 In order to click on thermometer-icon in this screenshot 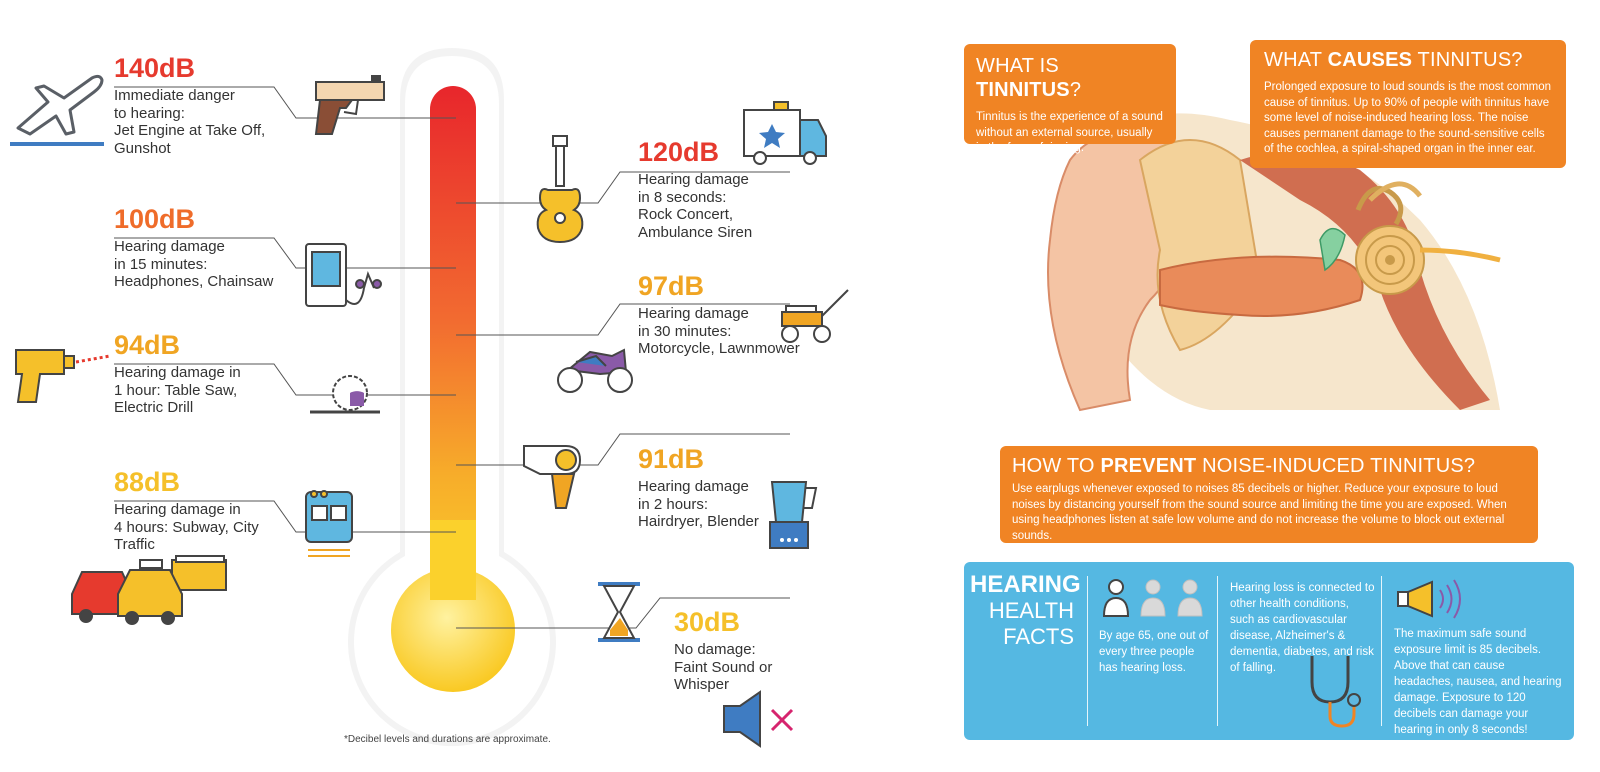, I will do `click(452, 397)`.